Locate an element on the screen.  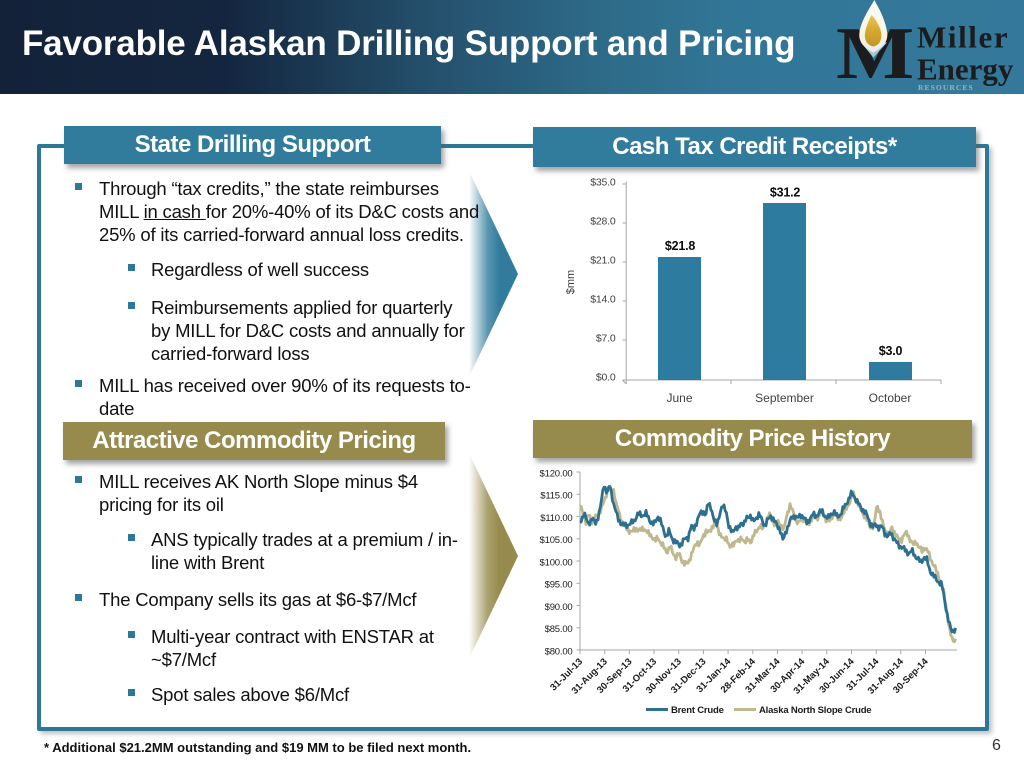
svg-text: $7.0 is located at coordinates (606, 339).